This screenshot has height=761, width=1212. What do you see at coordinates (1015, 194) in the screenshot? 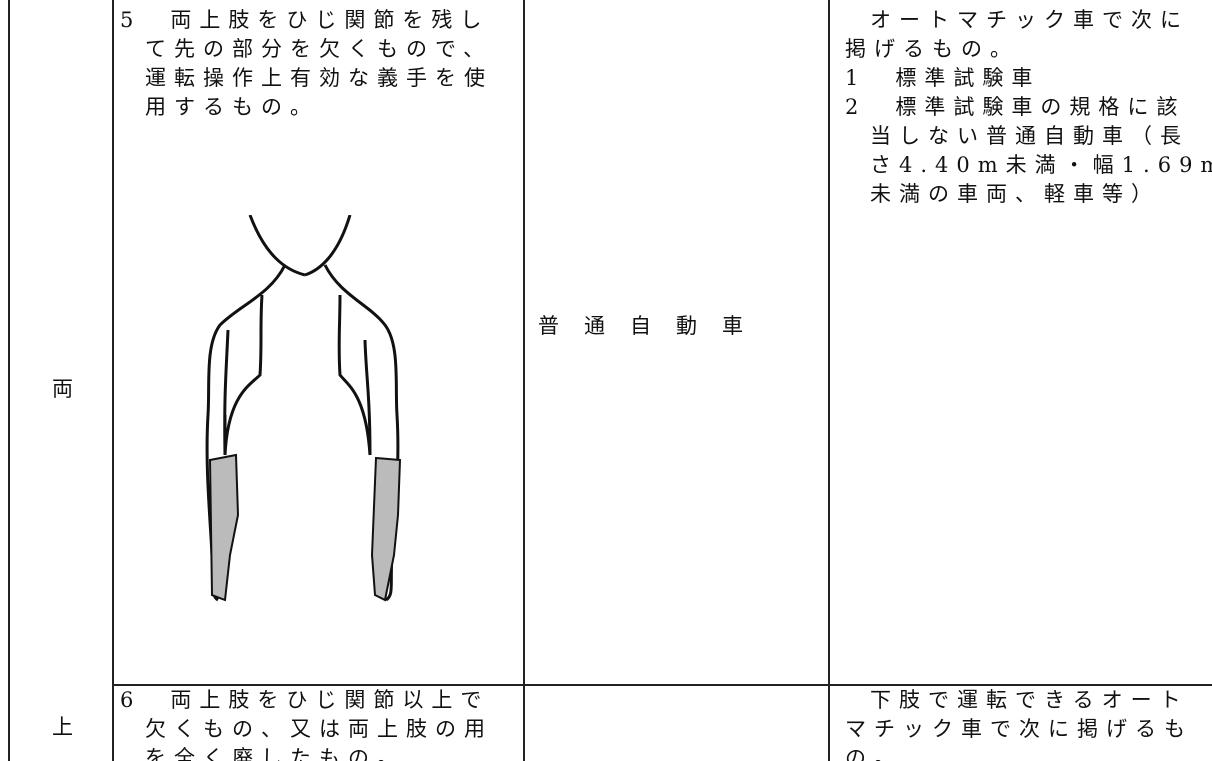
I see `scope-text: 未満の車両、軽車等）` at bounding box center [1015, 194].